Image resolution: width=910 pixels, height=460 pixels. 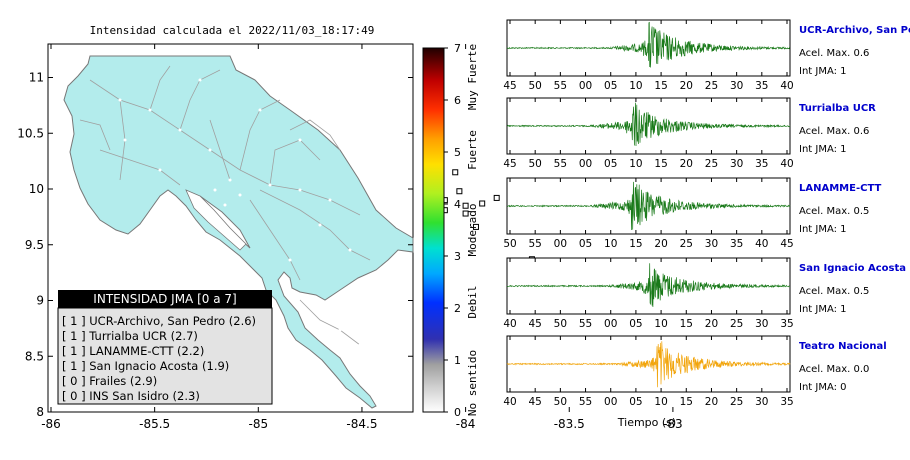 What do you see at coordinates (145, 366) in the screenshot?
I see `legend-item: [ 1 ] San Ignacio Acosta (1.9)` at bounding box center [145, 366].